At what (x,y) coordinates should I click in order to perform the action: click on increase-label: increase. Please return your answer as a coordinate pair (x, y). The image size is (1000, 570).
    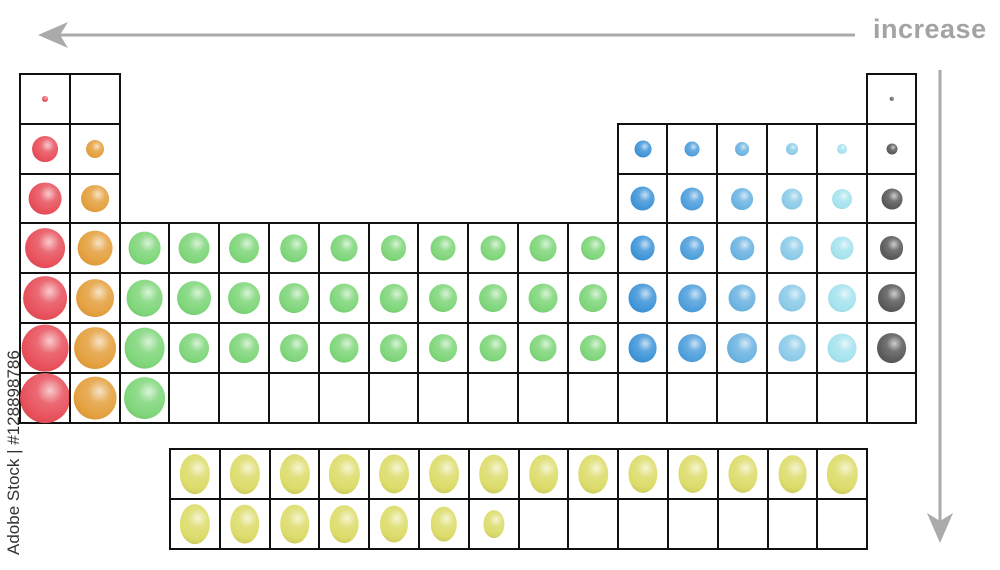
    Looking at the image, I should click on (930, 29).